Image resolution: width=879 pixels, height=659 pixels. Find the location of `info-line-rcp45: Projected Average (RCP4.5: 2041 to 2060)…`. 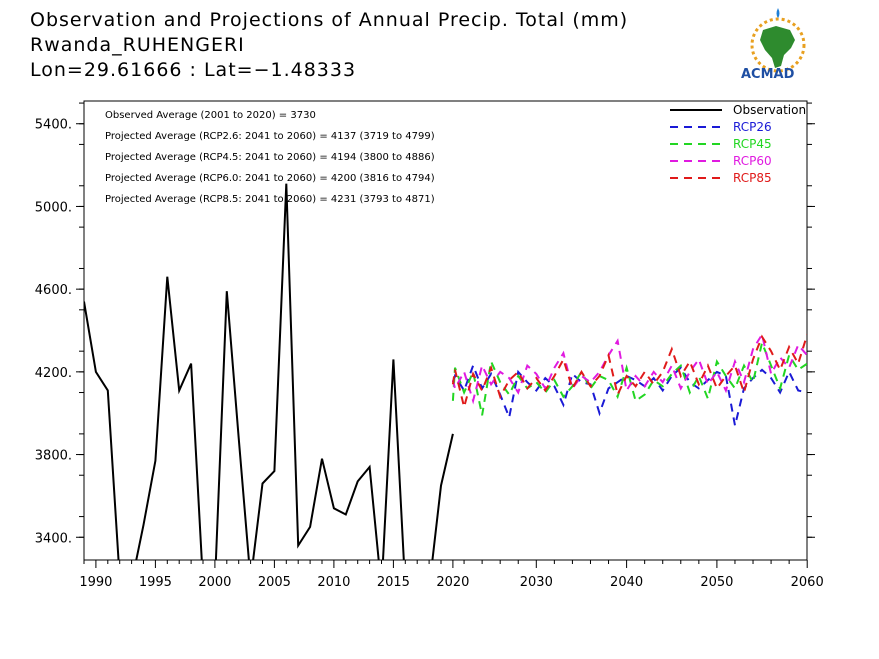

info-line-rcp45: Projected Average (RCP4.5: 2041 to 2060)… is located at coordinates (270, 157).